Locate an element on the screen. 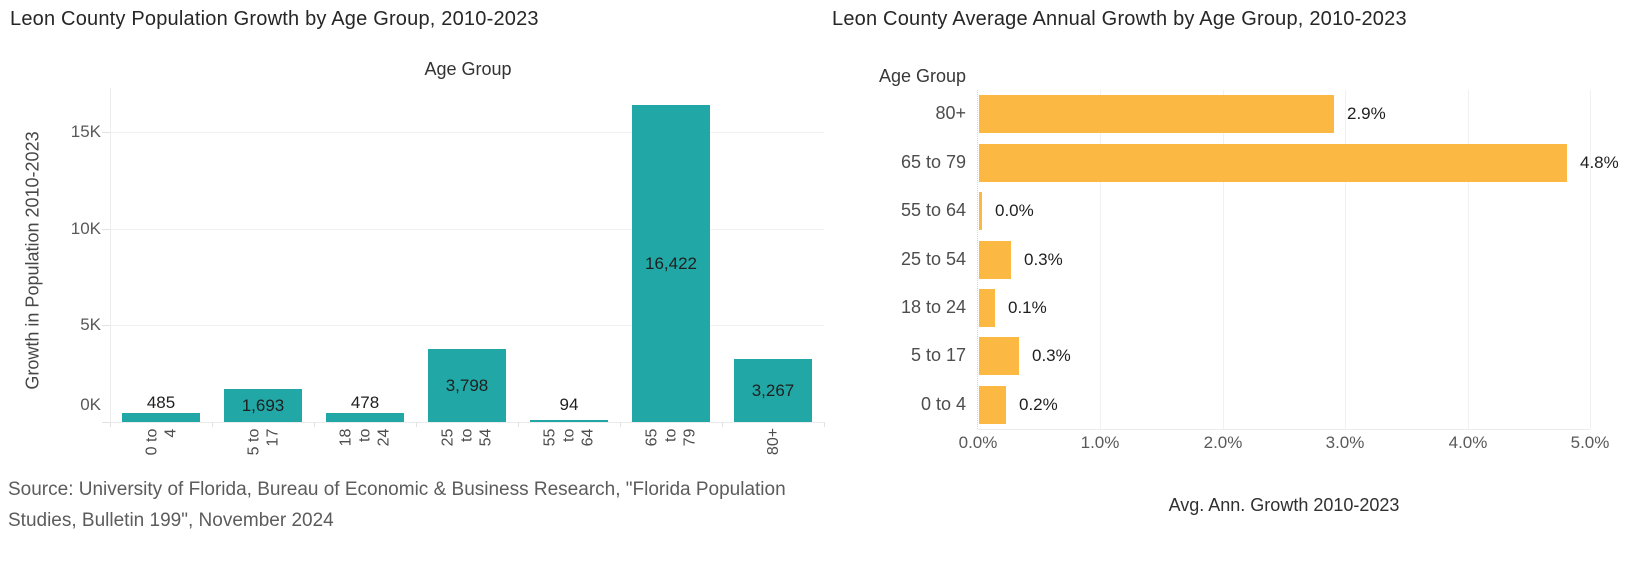  y-tick-label-5K: 5K is located at coordinates (90, 324).